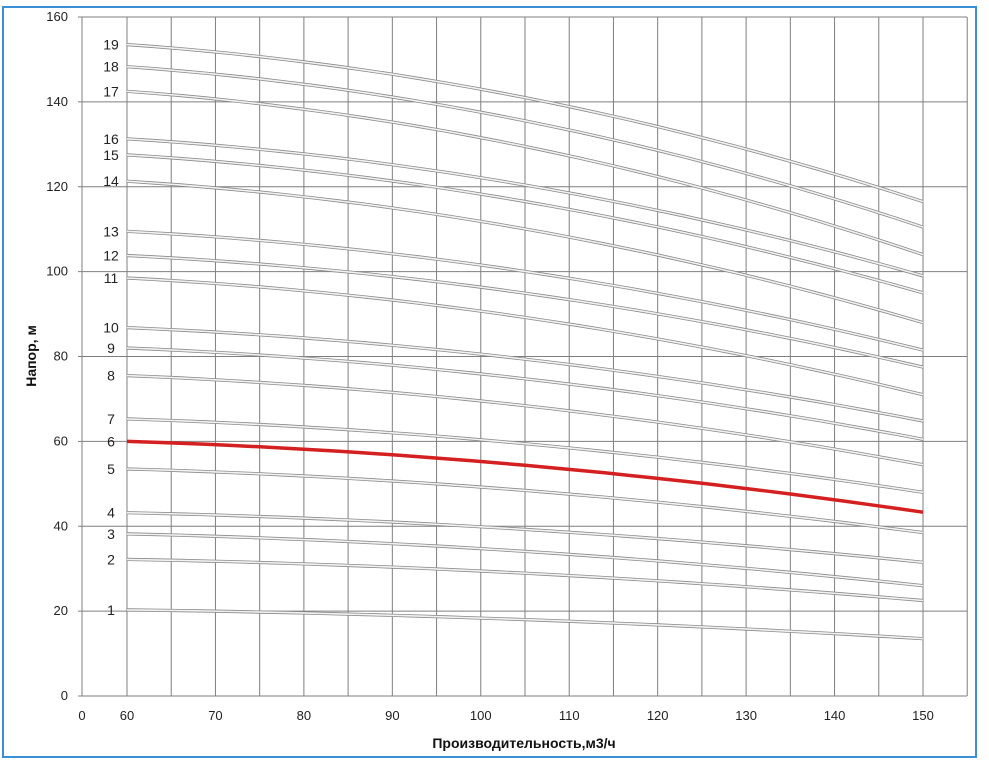 The width and height of the screenshot is (989, 765). Describe the element at coordinates (111, 67) in the screenshot. I see `curve-label-18: 18` at that location.